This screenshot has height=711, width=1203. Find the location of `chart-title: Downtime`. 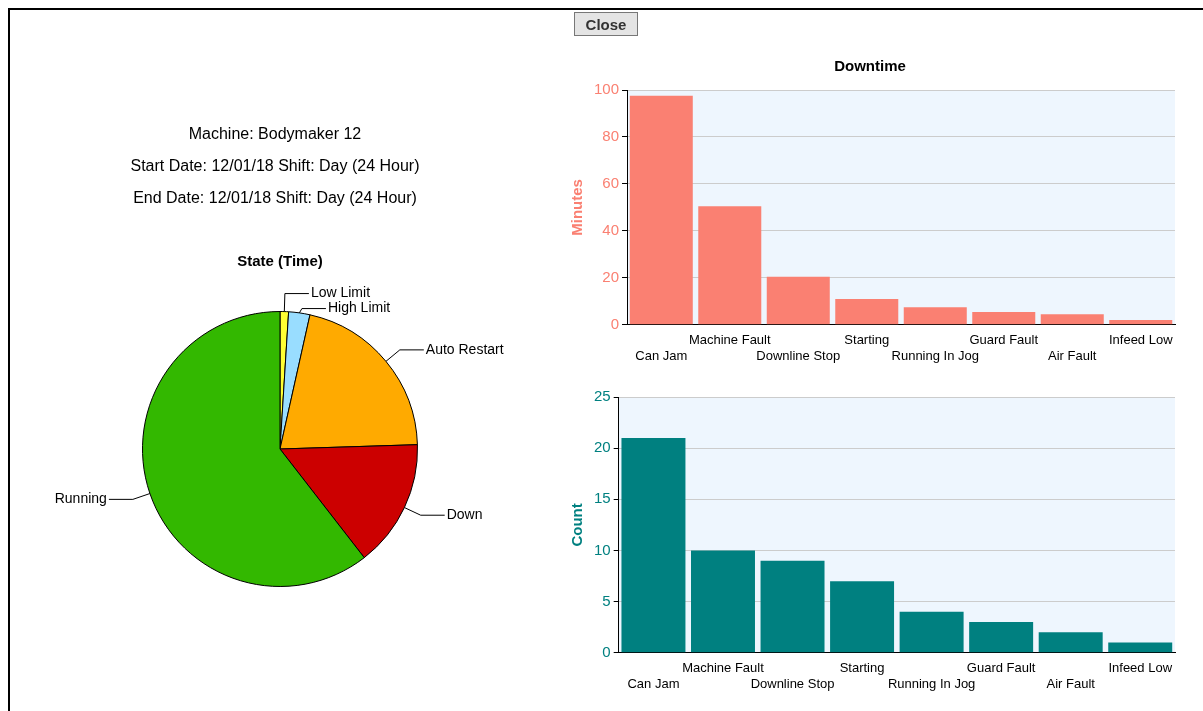

chart-title: Downtime is located at coordinates (870, 66).